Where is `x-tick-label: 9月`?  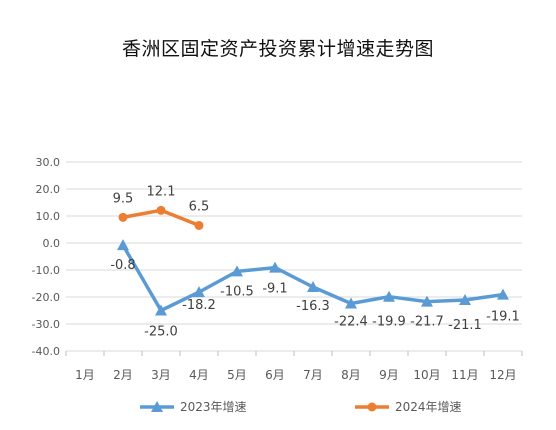 x-tick-label: 9月 is located at coordinates (389, 375).